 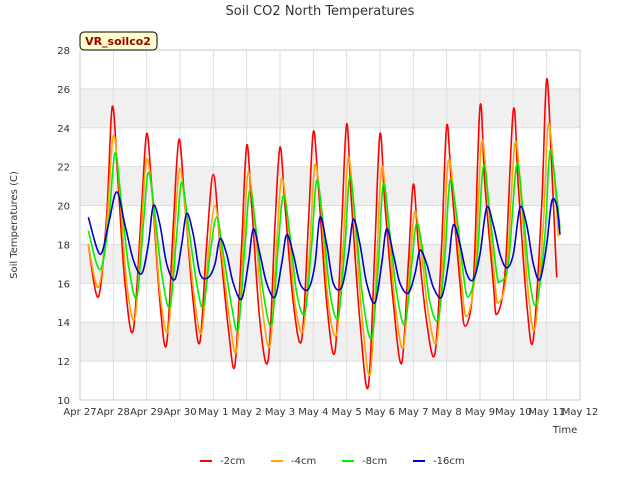 I want to click on y-tick-label: 28, so click(x=63, y=51).